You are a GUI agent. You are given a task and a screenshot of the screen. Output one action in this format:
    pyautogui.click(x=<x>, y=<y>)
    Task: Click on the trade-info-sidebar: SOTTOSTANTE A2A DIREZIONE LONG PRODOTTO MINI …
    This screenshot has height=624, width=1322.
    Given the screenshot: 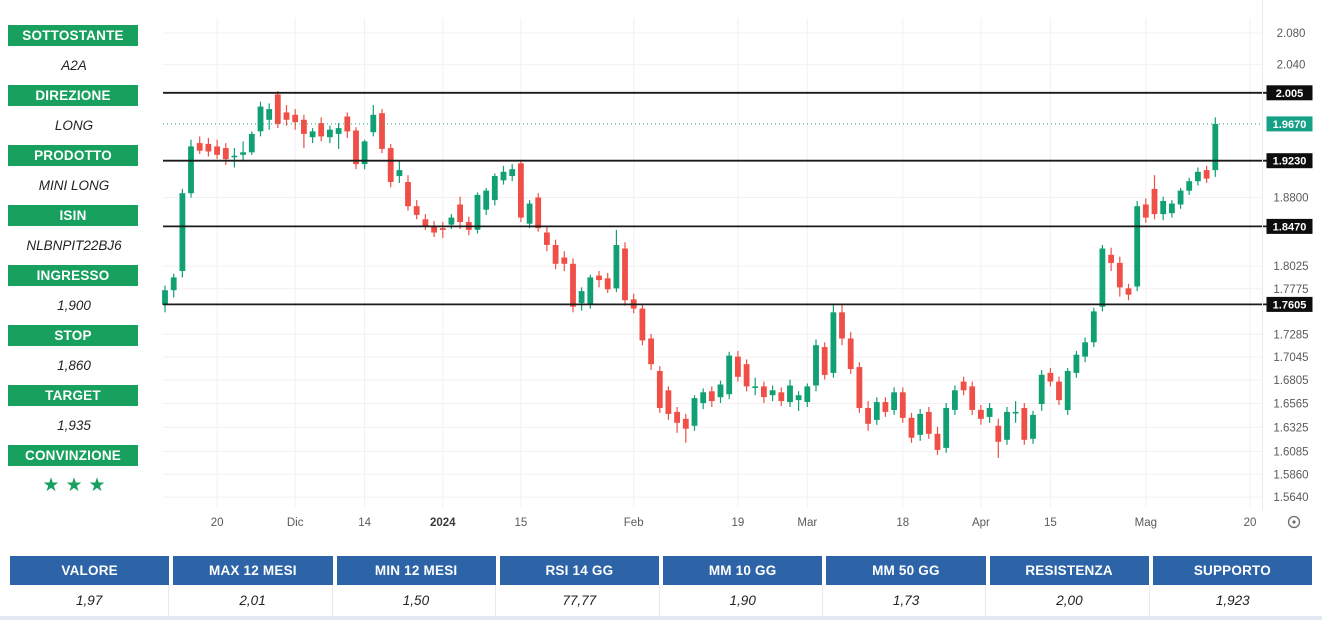 What is the action you would take?
    pyautogui.click(x=74, y=265)
    